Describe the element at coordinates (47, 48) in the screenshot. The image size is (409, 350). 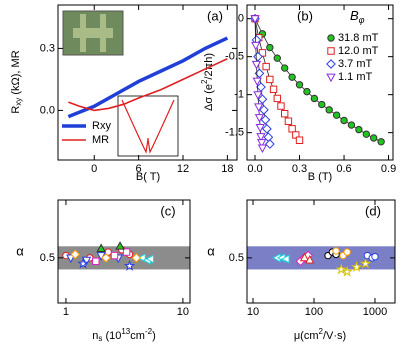
I see `y-tick-label: 0.3` at that location.